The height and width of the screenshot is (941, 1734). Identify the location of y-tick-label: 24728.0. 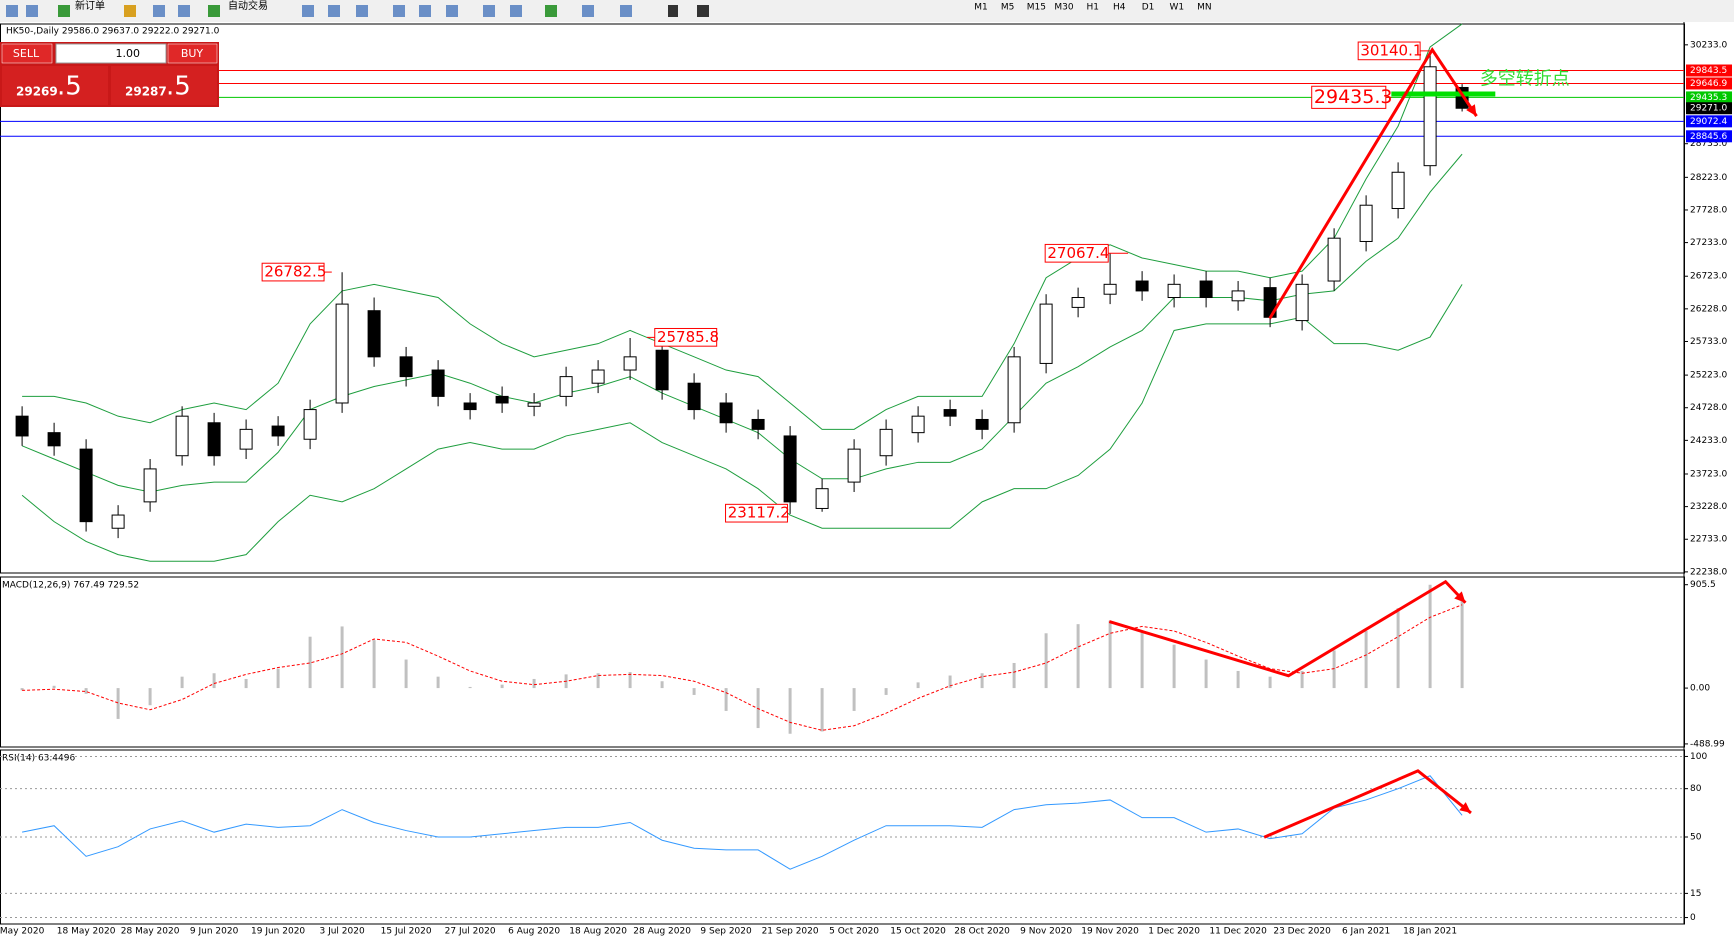
(1708, 408).